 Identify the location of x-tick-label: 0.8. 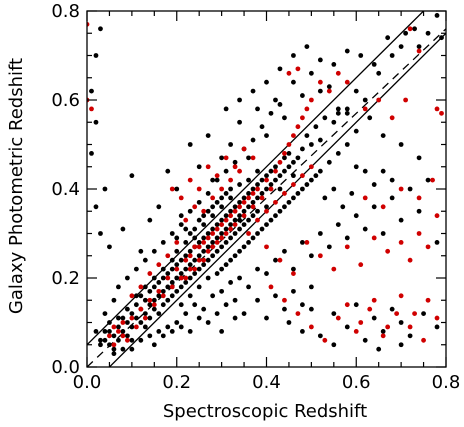
(446, 382).